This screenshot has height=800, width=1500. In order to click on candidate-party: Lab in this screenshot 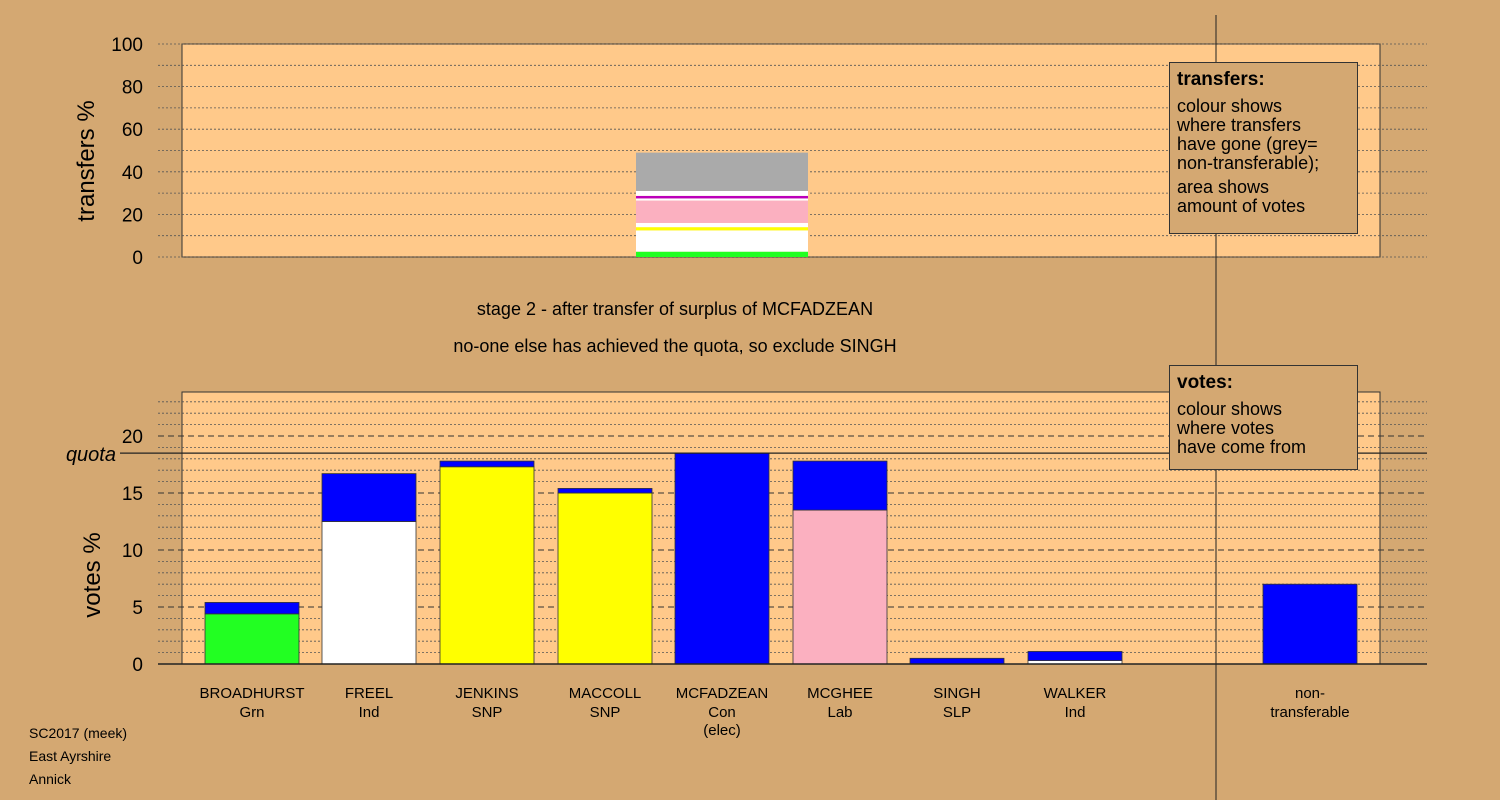, I will do `click(839, 712)`.